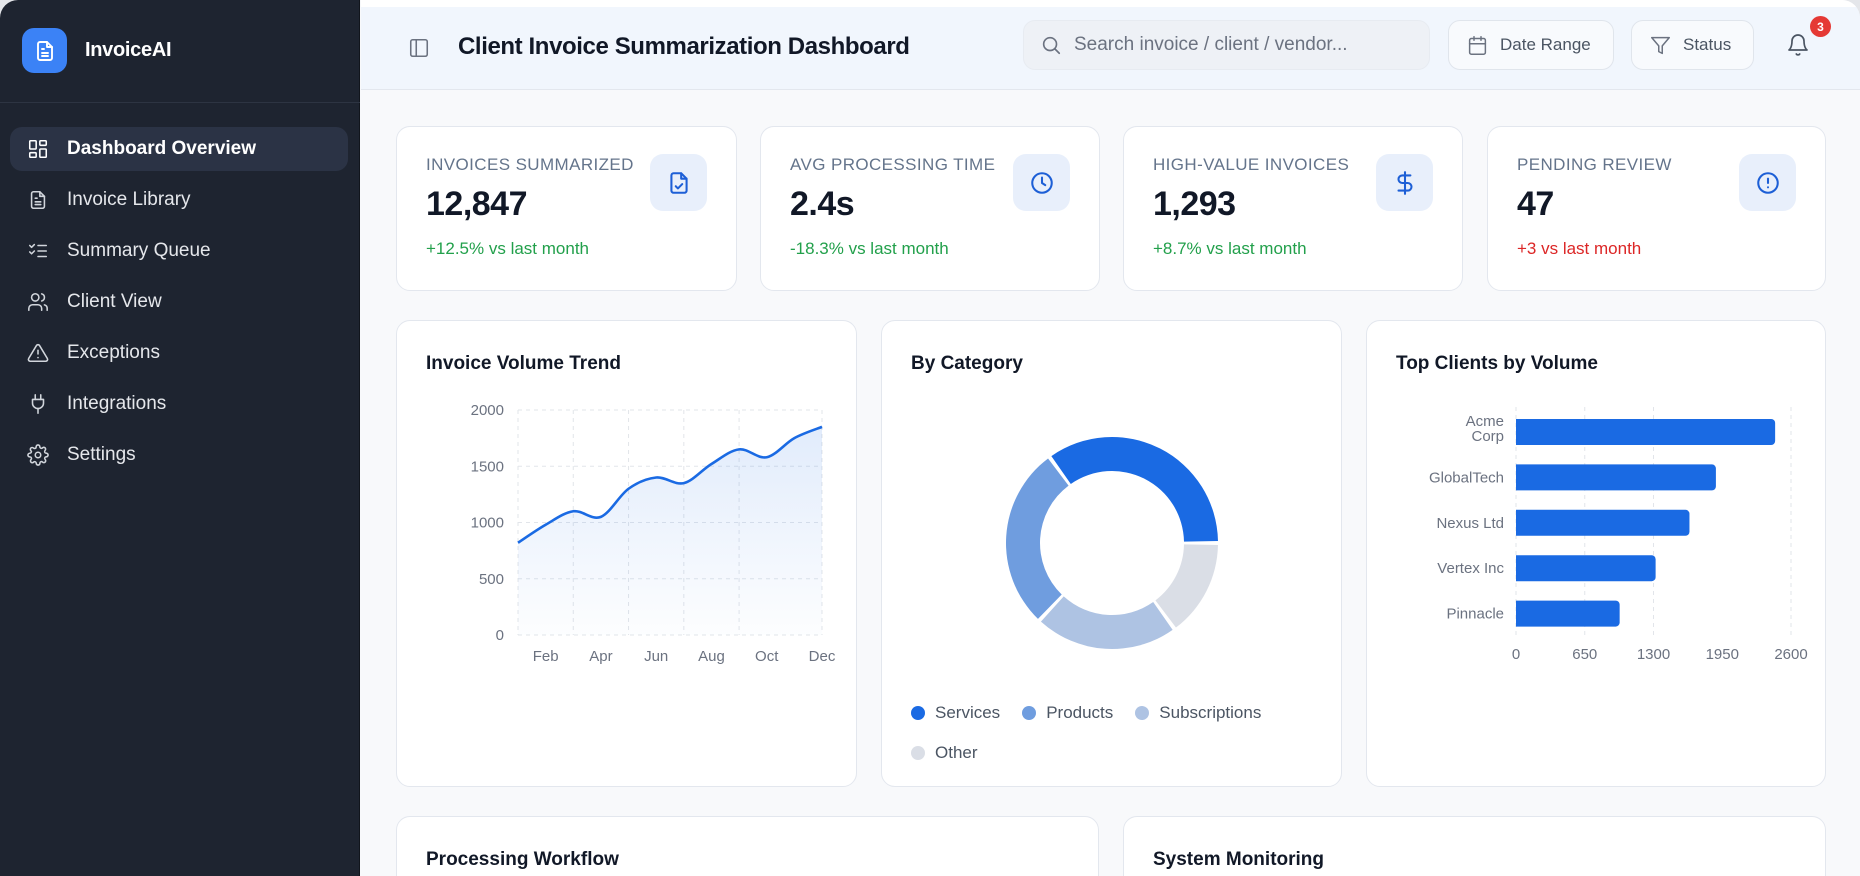 The width and height of the screenshot is (1860, 876). I want to click on system-monitoring-panel: System Monitoring, so click(1474, 846).